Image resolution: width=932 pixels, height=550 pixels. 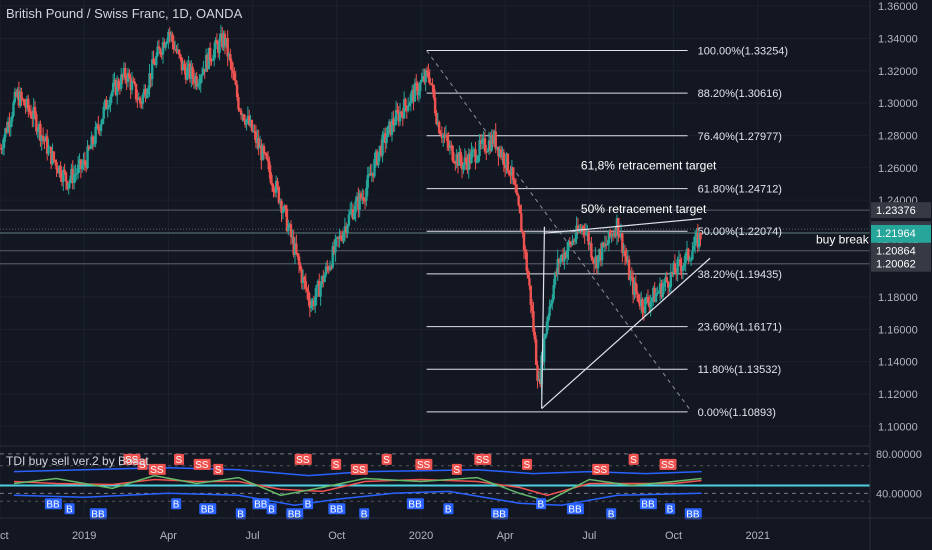 What do you see at coordinates (743, 52) in the screenshot?
I see `fib-level-label: 100.00%(1.33254)` at bounding box center [743, 52].